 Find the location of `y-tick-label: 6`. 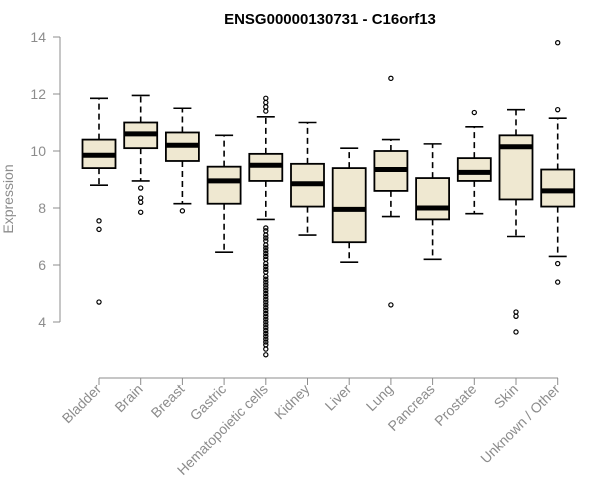

y-tick-label: 6 is located at coordinates (42, 265).